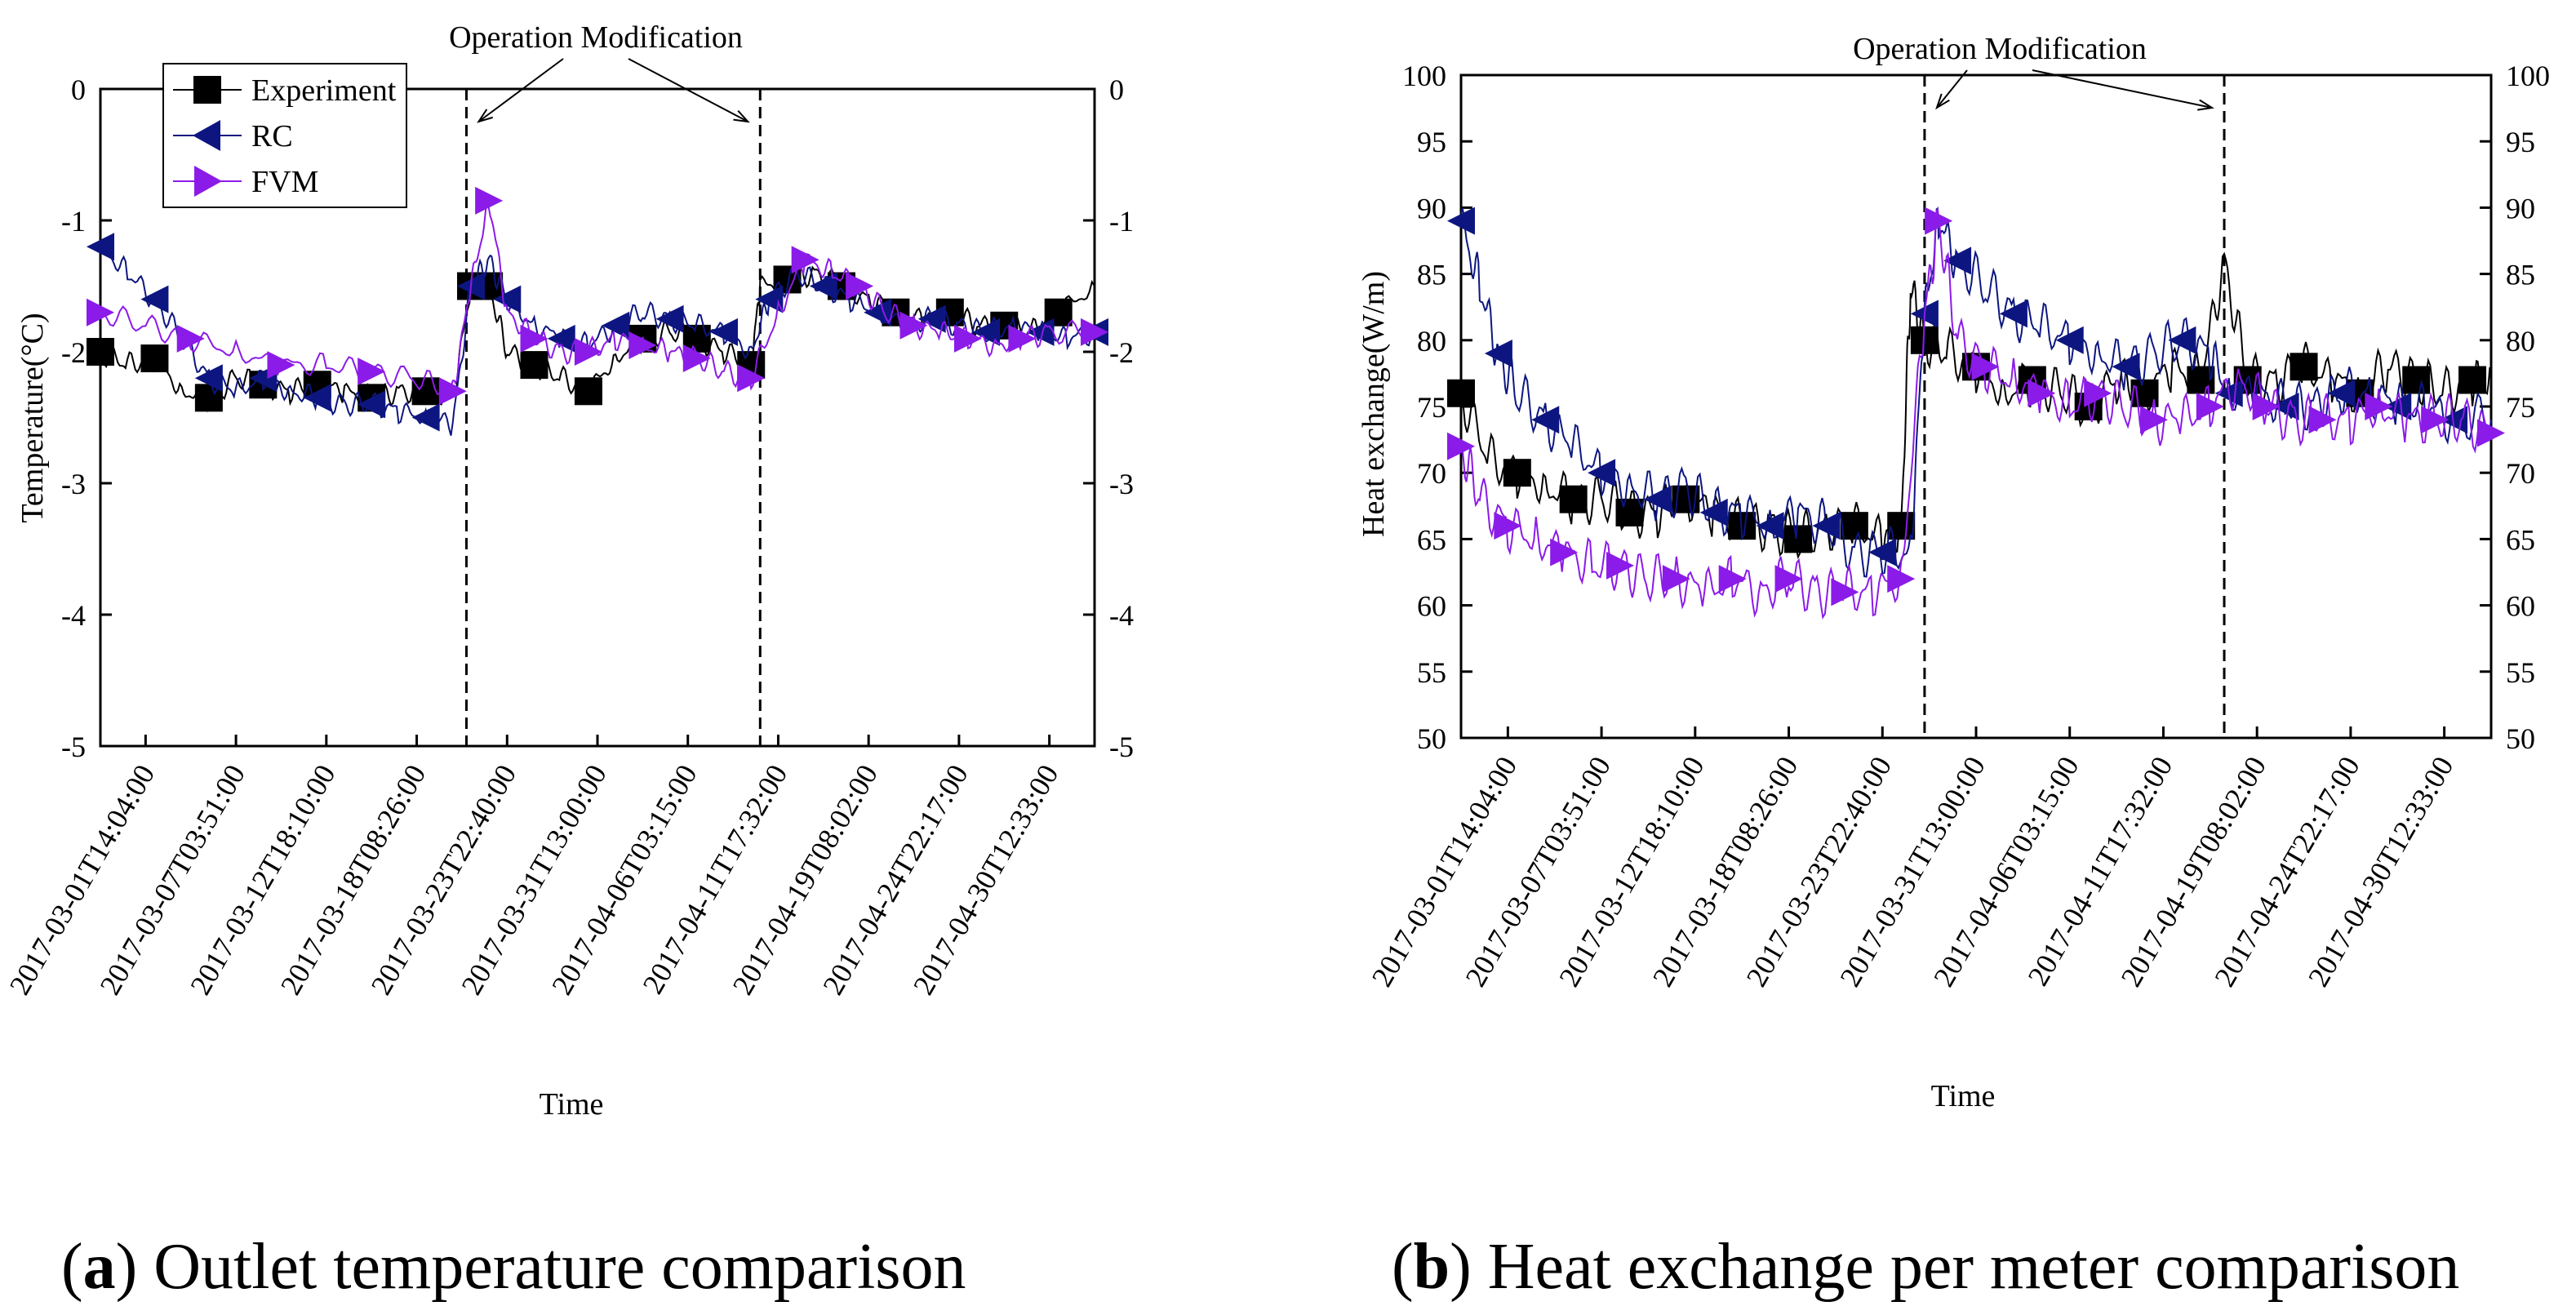 The height and width of the screenshot is (1315, 2576). I want to click on y-tick-label-left: 100, so click(1424, 76).